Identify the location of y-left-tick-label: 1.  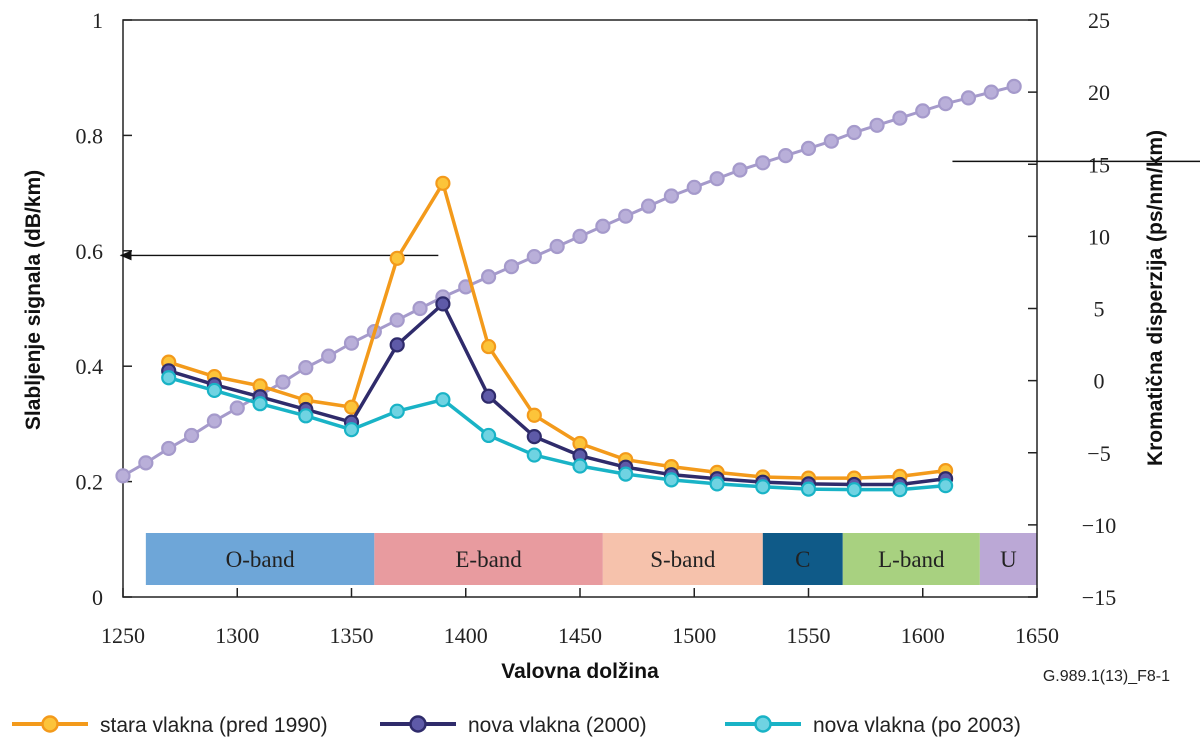
(97, 20).